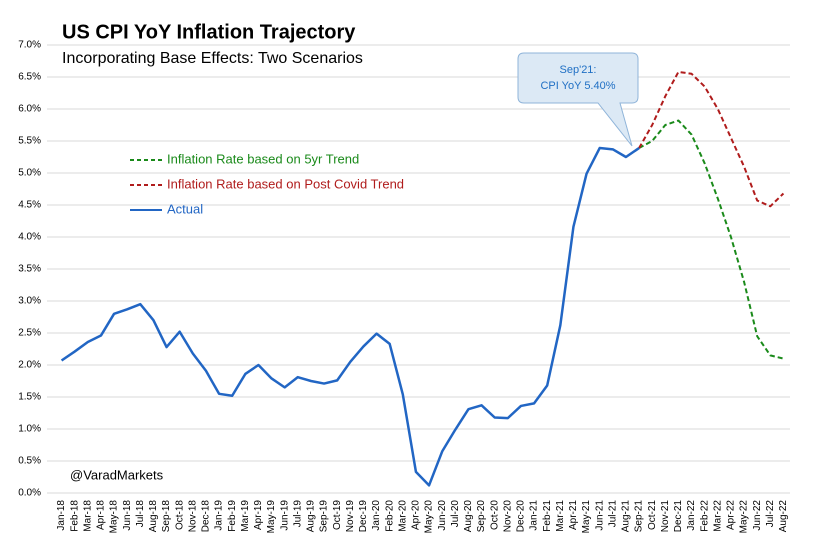 The height and width of the screenshot is (551, 813). What do you see at coordinates (429, 517) in the screenshot?
I see `x-tick-label: May-20` at bounding box center [429, 517].